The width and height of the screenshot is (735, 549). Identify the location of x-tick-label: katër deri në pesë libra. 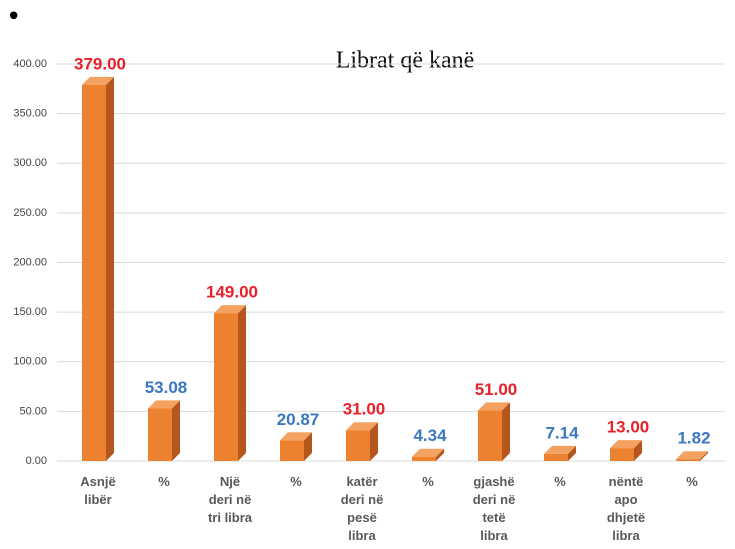
(362, 508).